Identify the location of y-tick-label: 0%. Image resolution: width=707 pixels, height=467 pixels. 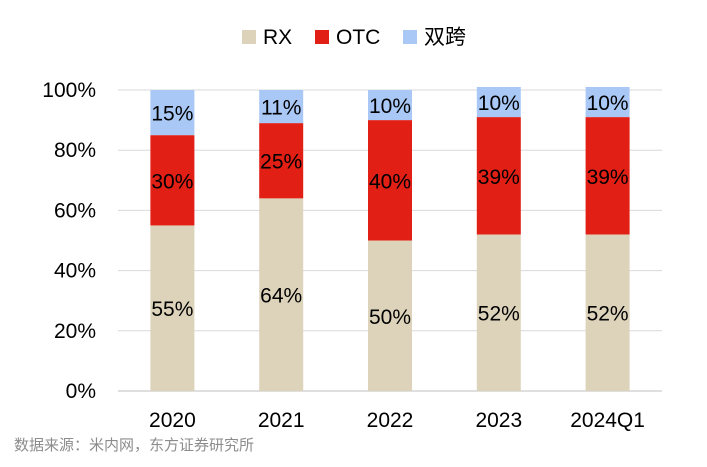
(81, 391).